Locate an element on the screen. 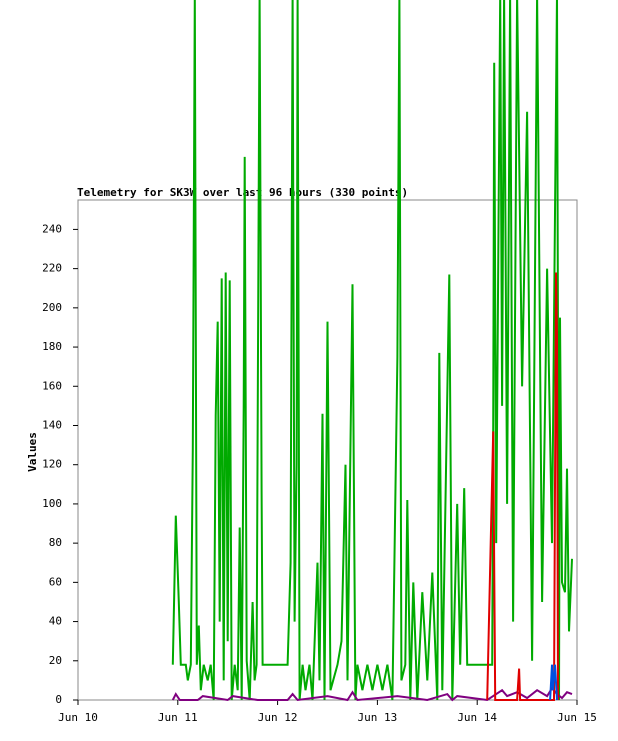 The width and height of the screenshot is (618, 741). y-tick-label: 160 is located at coordinates (52, 385).